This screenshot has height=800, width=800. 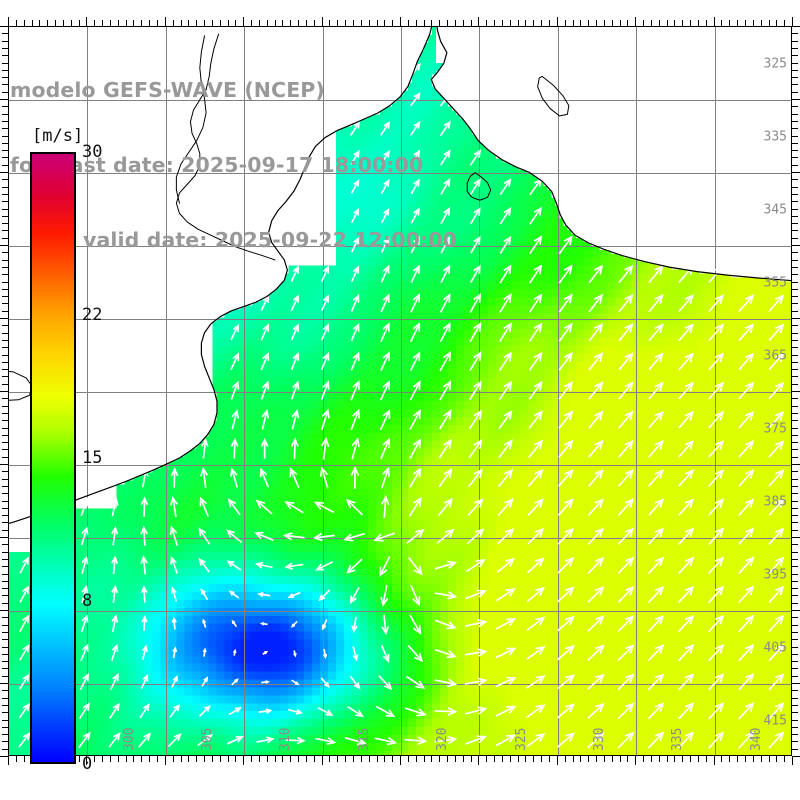 I want to click on colorbar-tick: 22, so click(x=92, y=315).